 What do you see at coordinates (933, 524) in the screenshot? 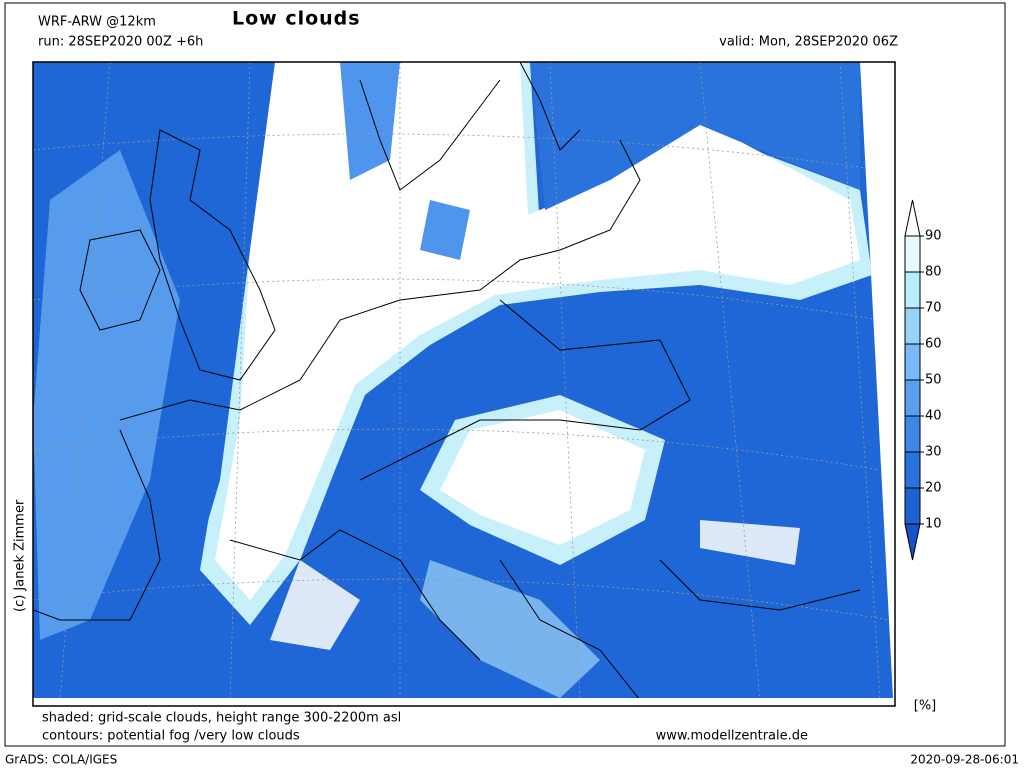
I see `colorbar-label: 10` at bounding box center [933, 524].